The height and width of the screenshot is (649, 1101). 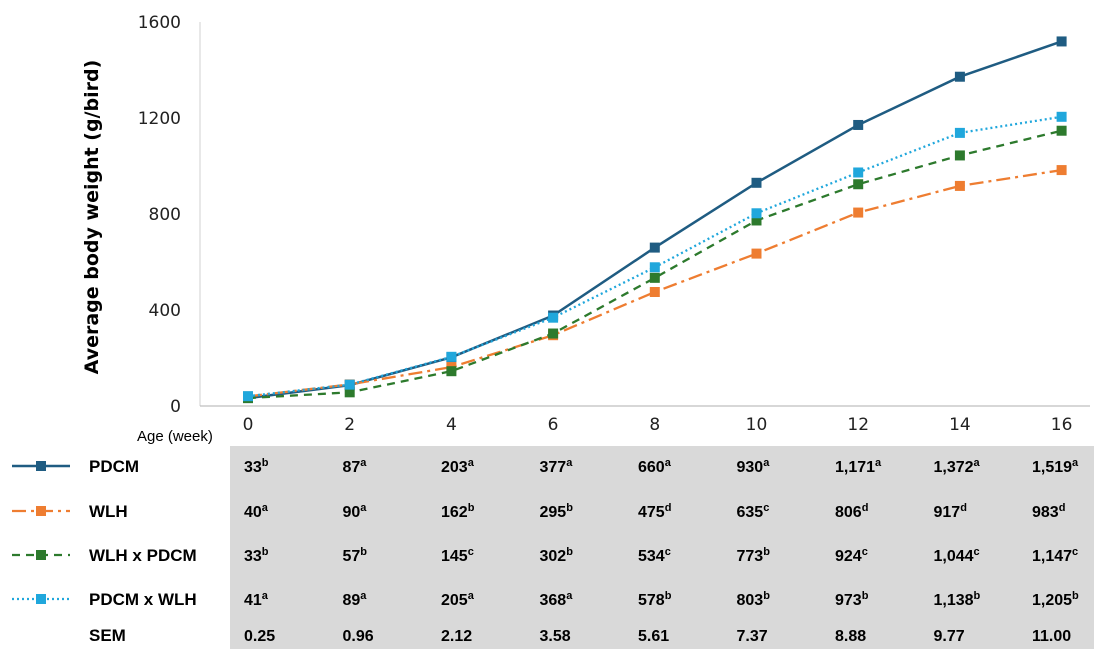 I want to click on table-cell: 924c, so click(x=851, y=555).